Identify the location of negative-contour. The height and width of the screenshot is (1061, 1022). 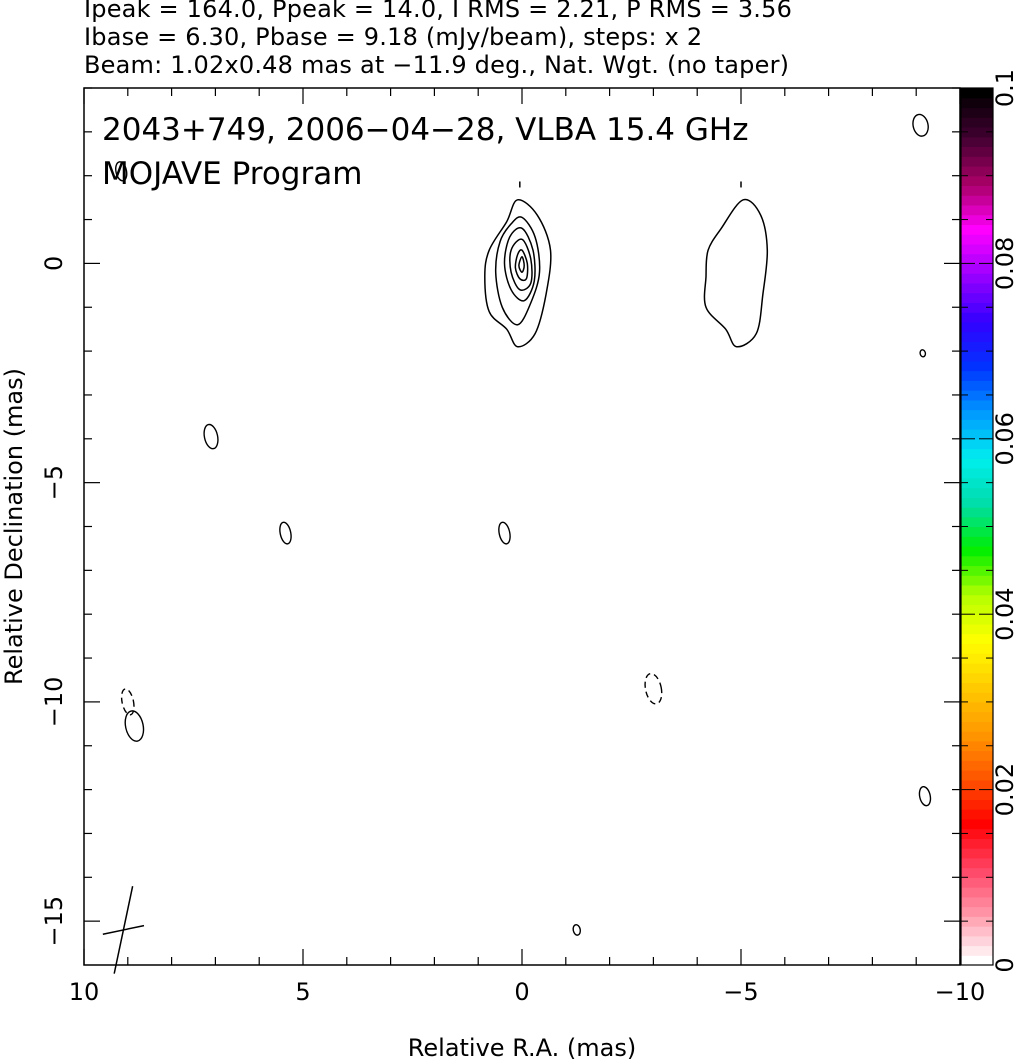
(653, 688).